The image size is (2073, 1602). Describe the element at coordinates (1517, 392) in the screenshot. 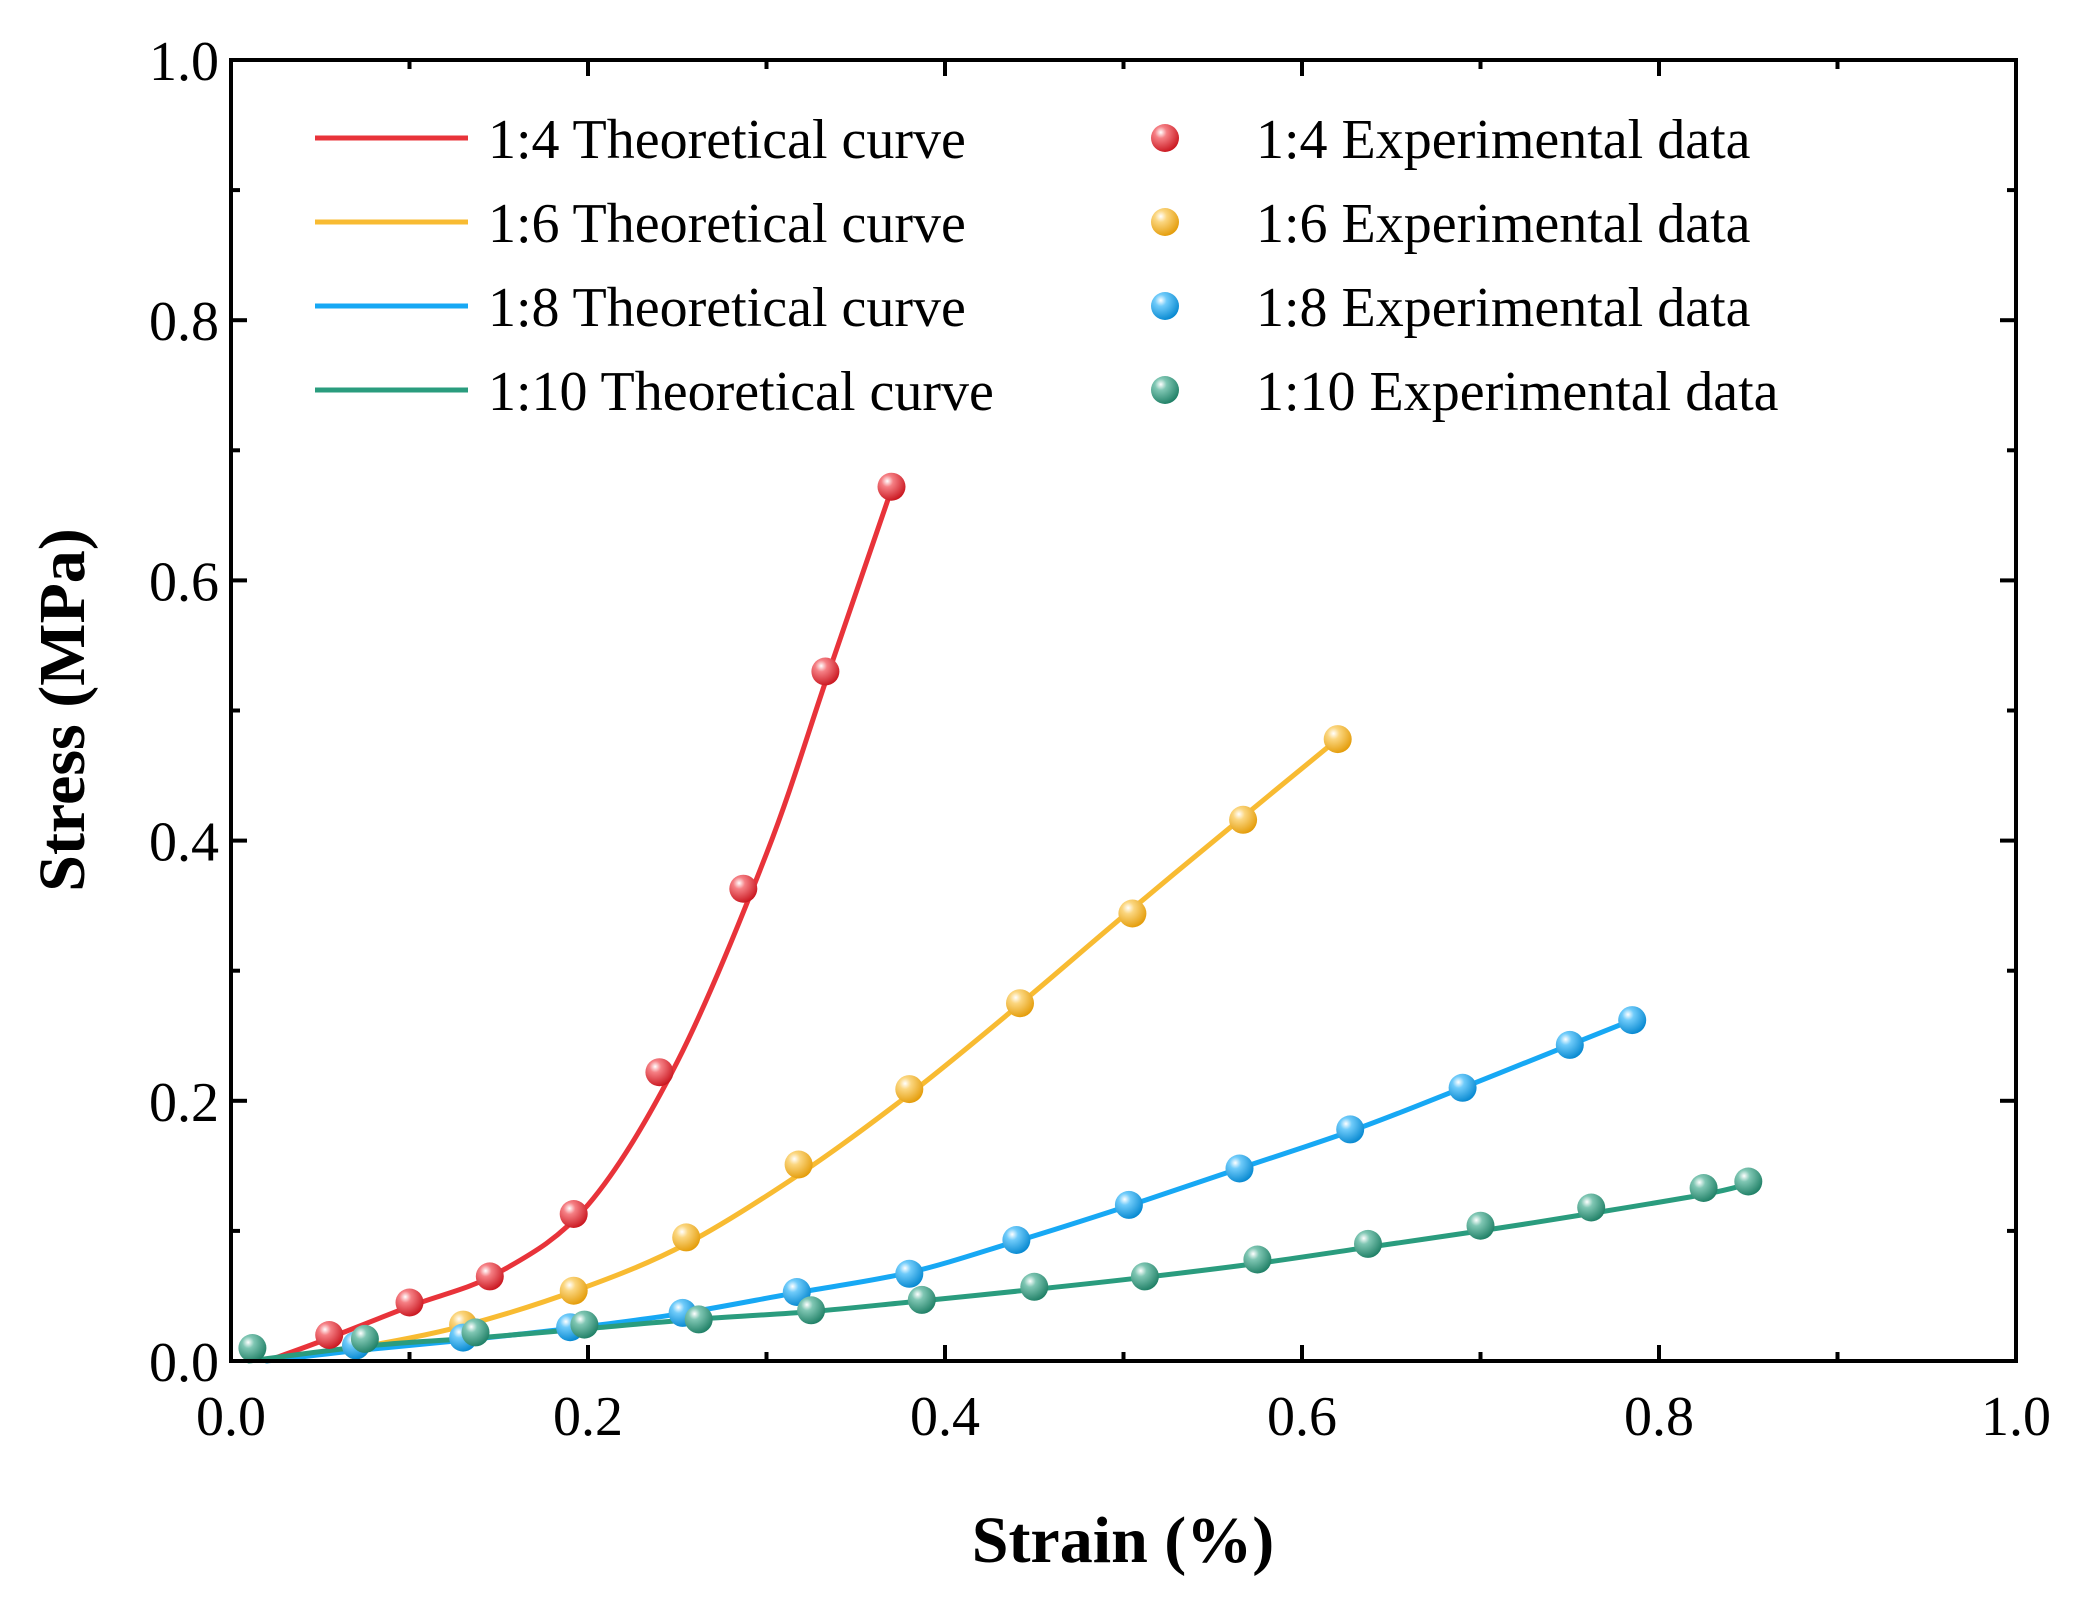

I see `legend-label-experimental-1-10: 1:10 Experimental data` at that location.